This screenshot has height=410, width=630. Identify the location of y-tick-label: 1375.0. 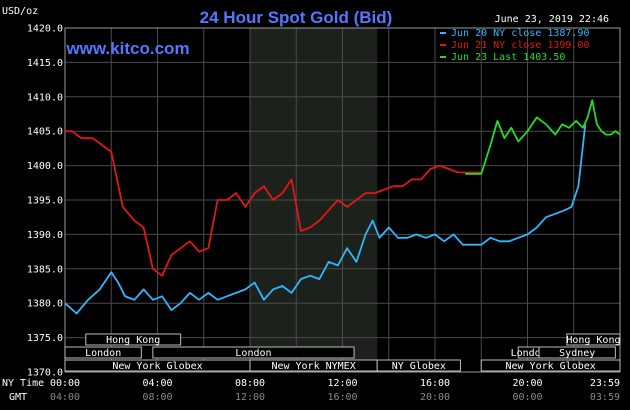
(45, 338).